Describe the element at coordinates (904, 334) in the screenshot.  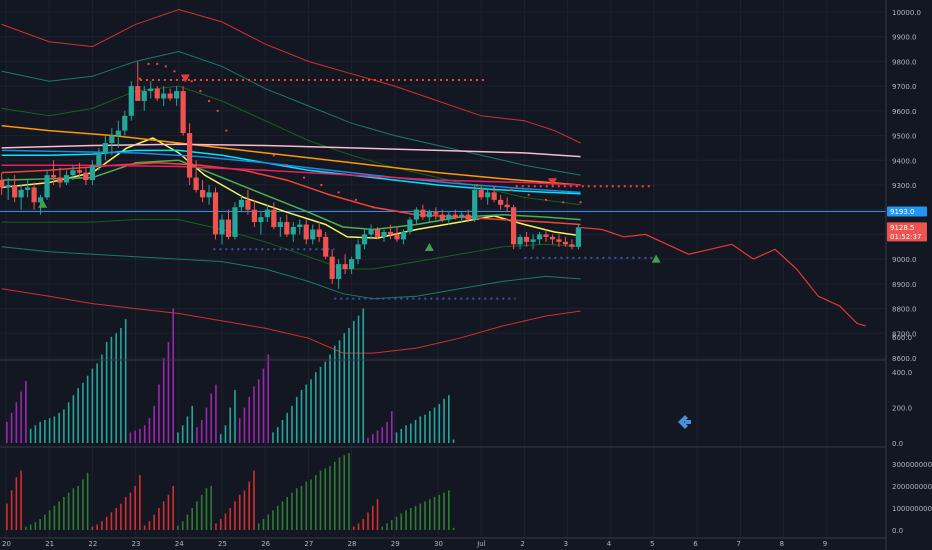
I see `price-tick-label: 8700.0` at that location.